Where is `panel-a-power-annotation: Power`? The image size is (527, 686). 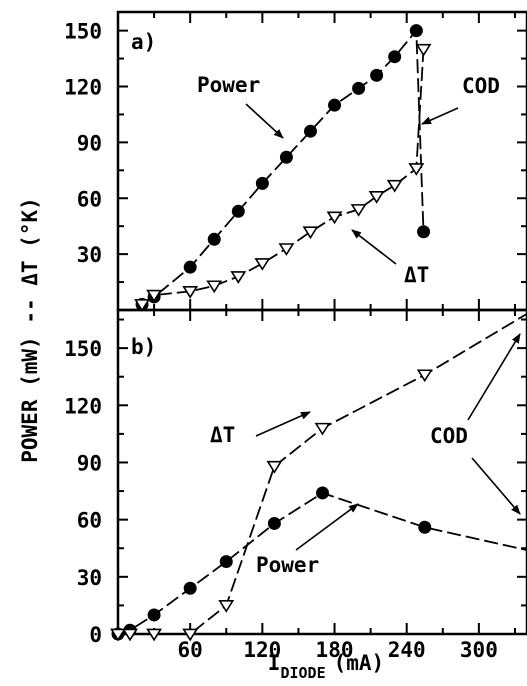
panel-a-power-annotation: Power is located at coordinates (228, 85).